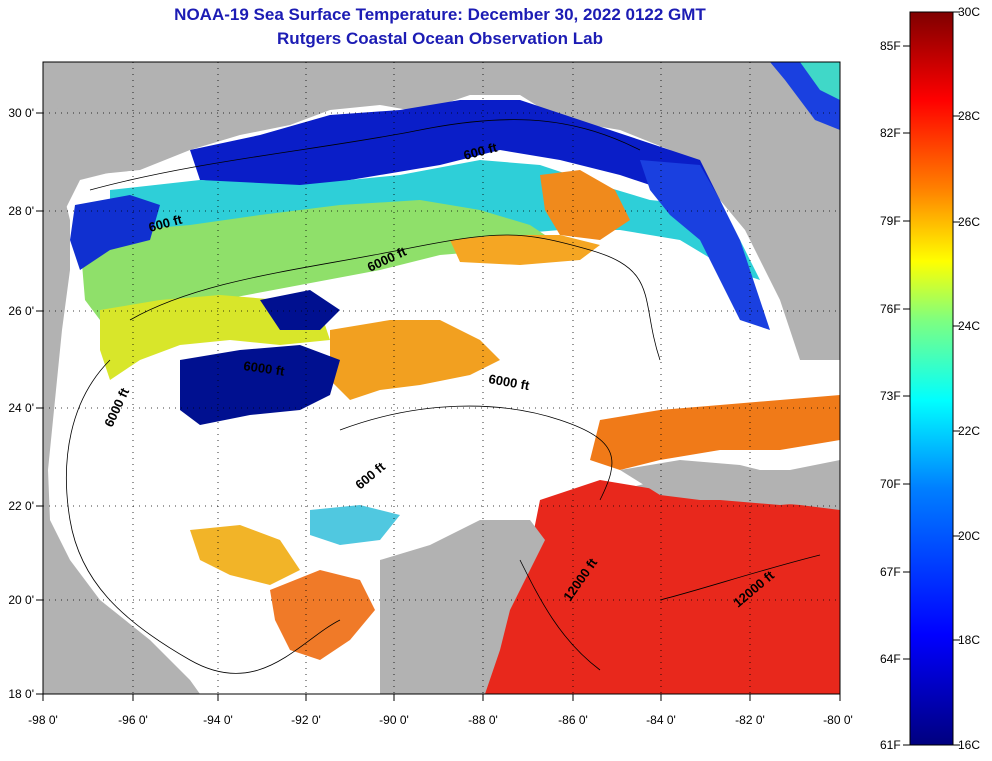  I want to click on colorbar-f-label: 67F, so click(890, 572).